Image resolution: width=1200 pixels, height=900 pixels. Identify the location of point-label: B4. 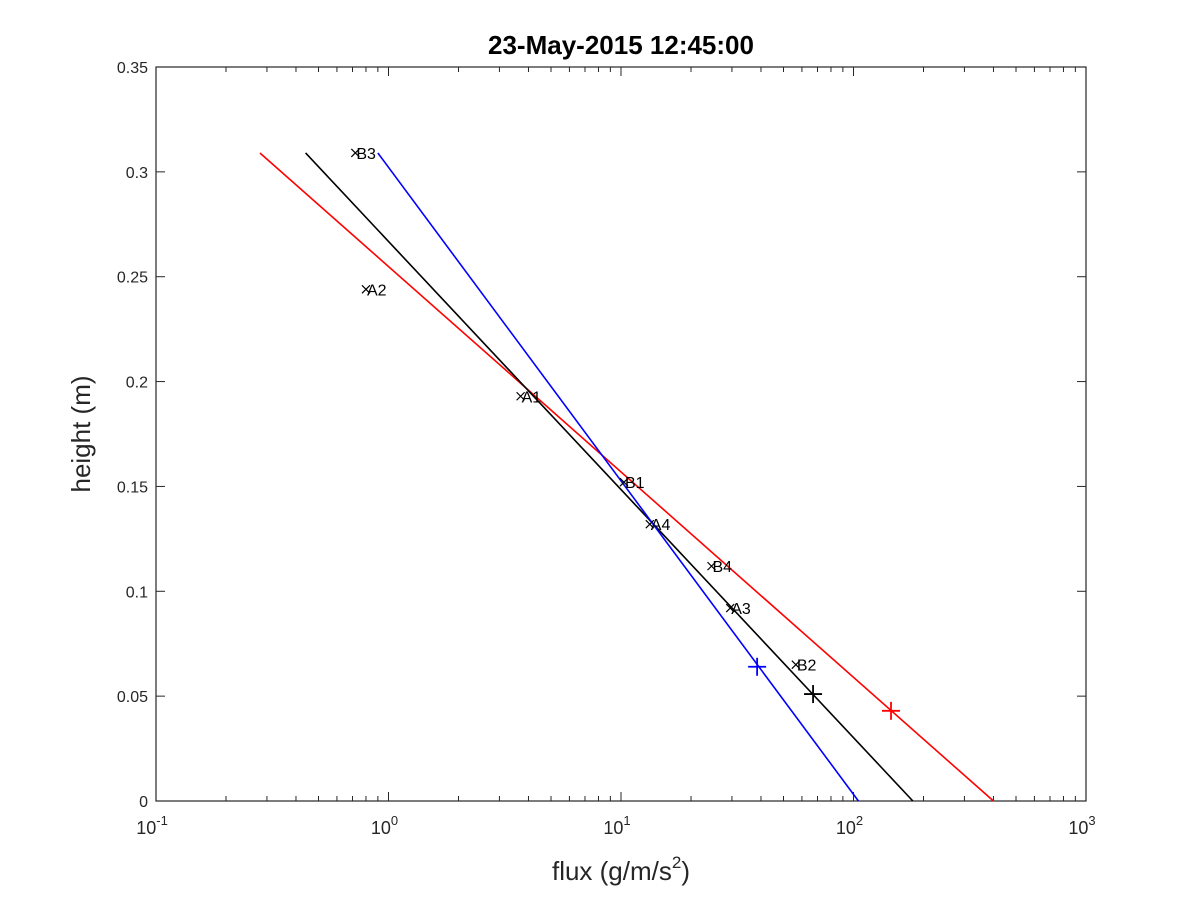
(722, 567).